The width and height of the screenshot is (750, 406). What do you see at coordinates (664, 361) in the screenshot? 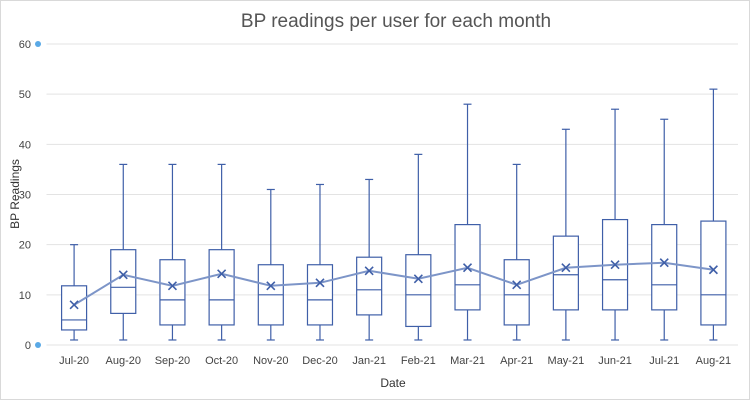
I see `x-tick-label: Jul-21` at bounding box center [664, 361].